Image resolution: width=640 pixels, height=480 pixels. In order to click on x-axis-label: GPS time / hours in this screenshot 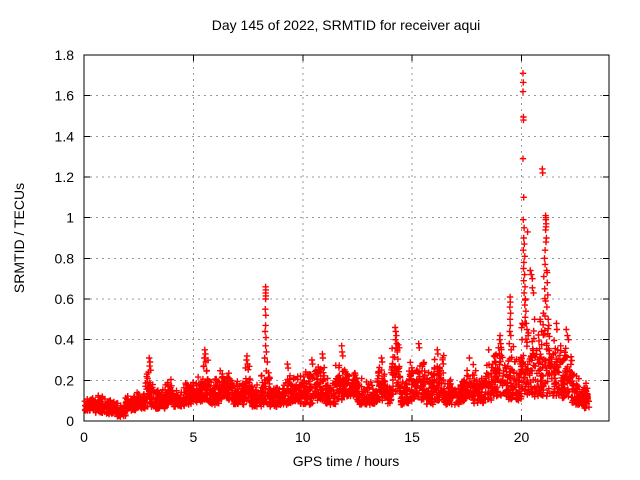, I will do `click(346, 461)`.